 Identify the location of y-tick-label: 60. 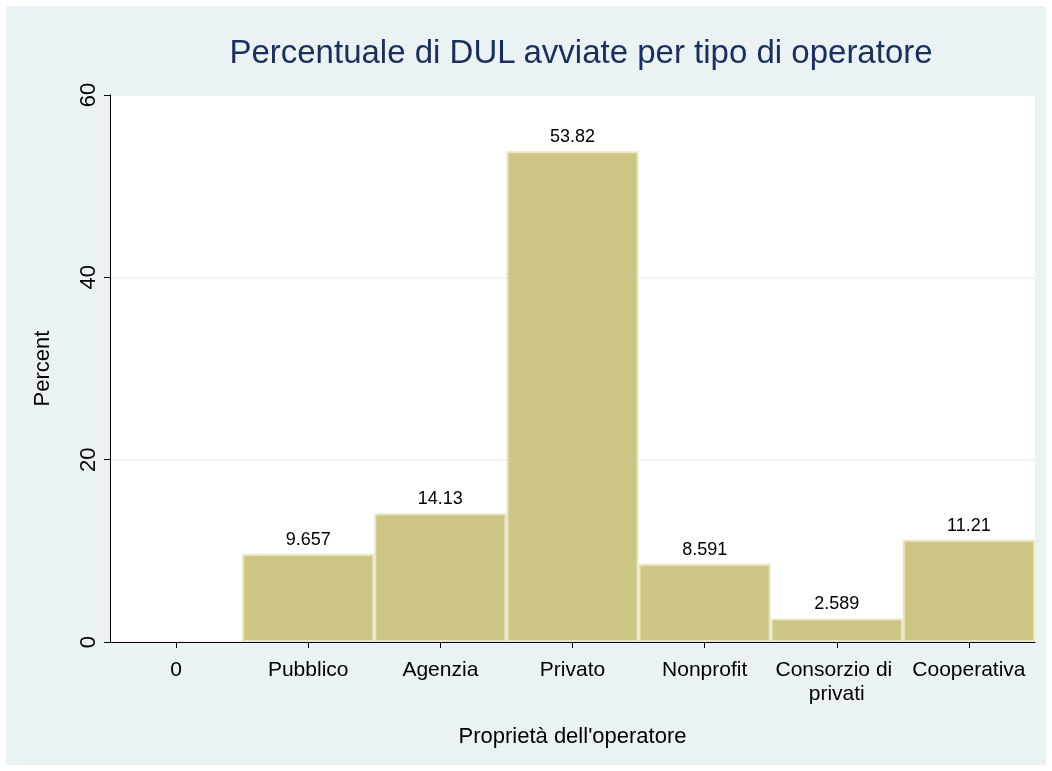
(87, 95).